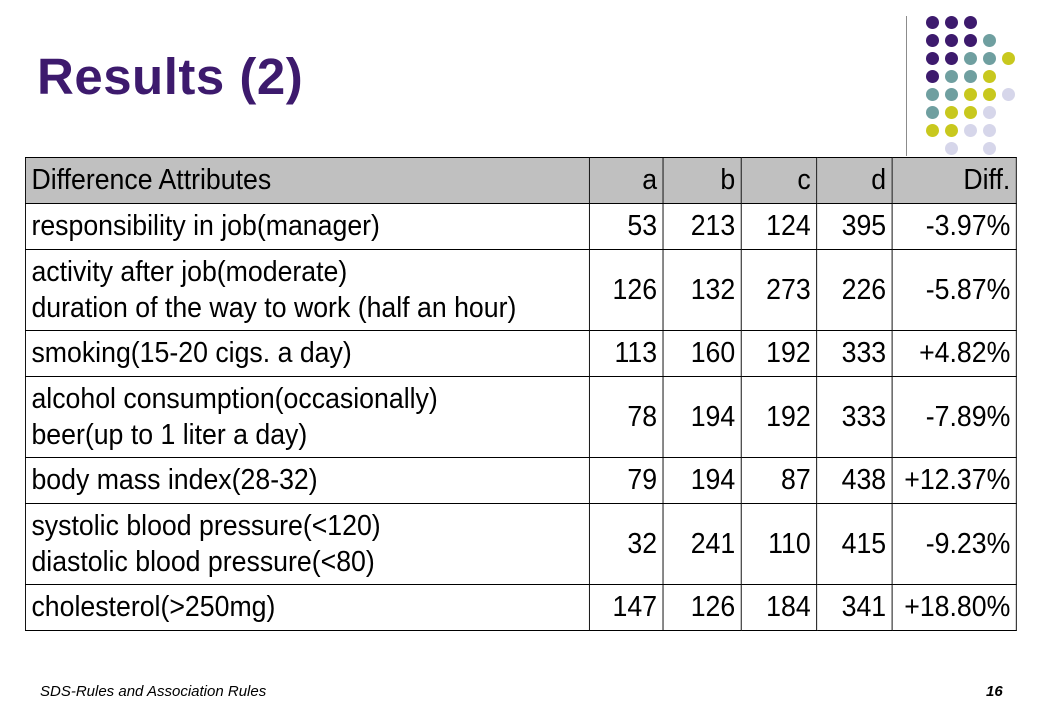  I want to click on footer-text: SDS-Rules and Association Rules, so click(153, 691).